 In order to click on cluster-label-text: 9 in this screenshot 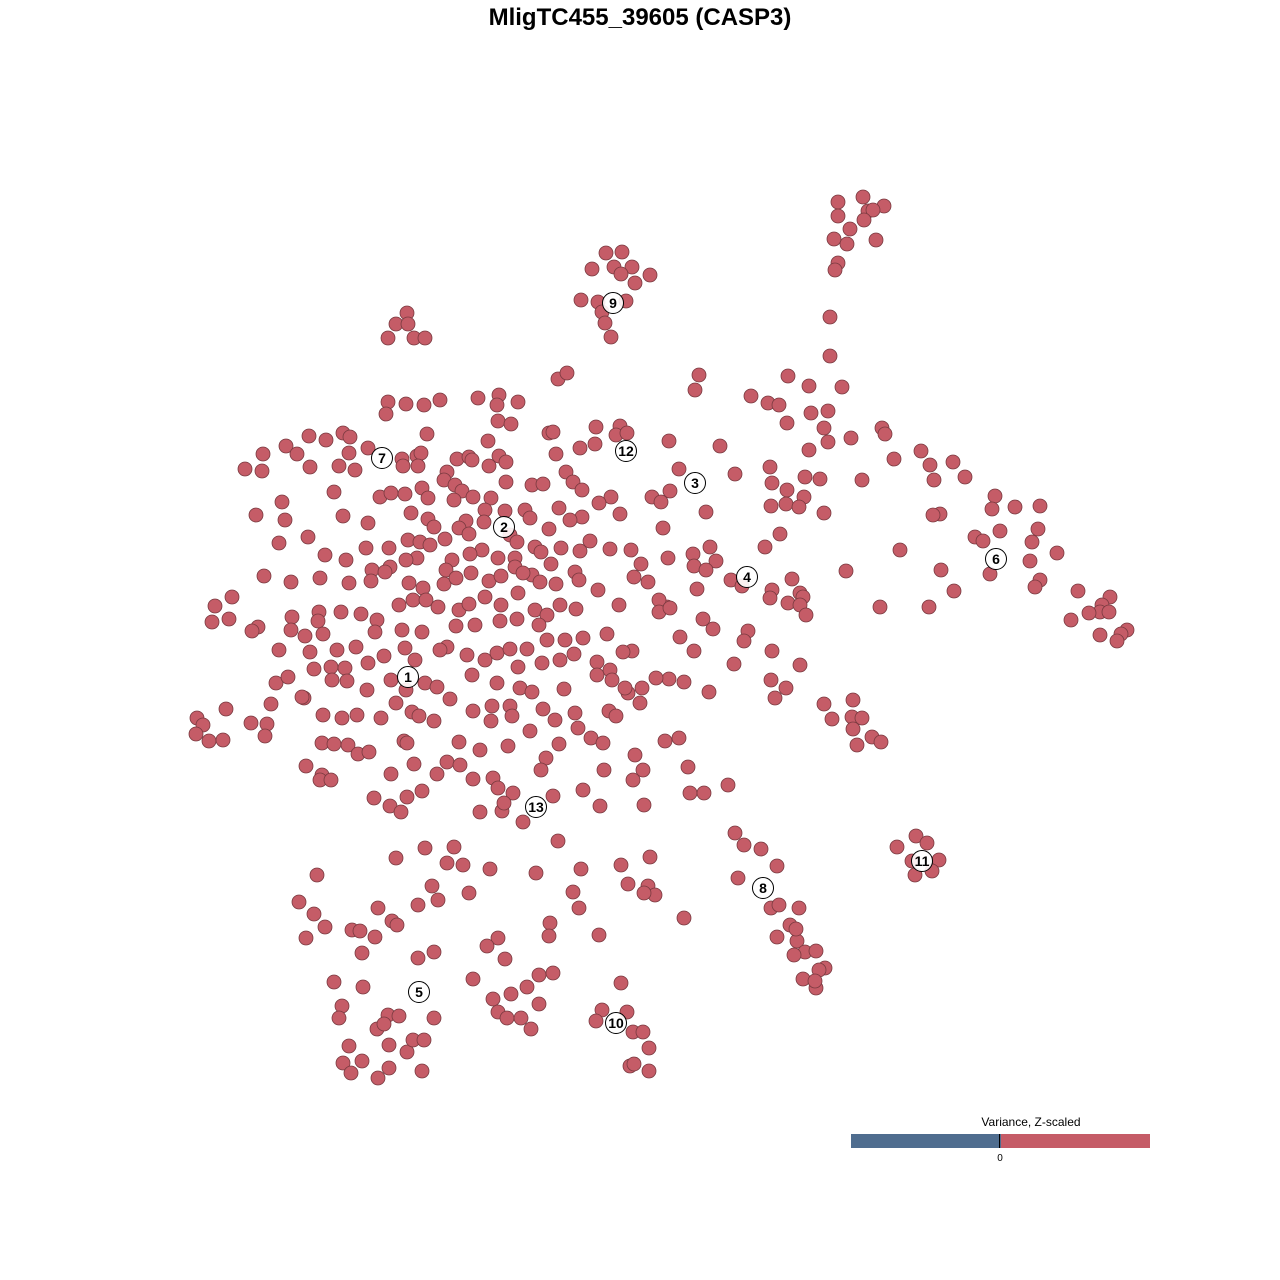, I will do `click(613, 303)`.